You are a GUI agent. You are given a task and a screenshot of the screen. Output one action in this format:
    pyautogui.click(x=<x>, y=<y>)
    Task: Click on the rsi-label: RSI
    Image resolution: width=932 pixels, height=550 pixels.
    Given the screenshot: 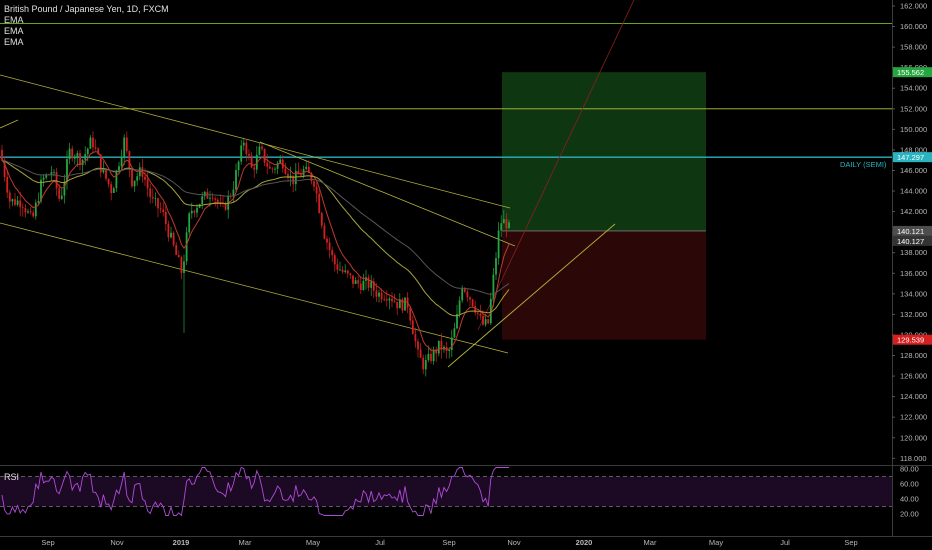 What is the action you would take?
    pyautogui.click(x=12, y=477)
    